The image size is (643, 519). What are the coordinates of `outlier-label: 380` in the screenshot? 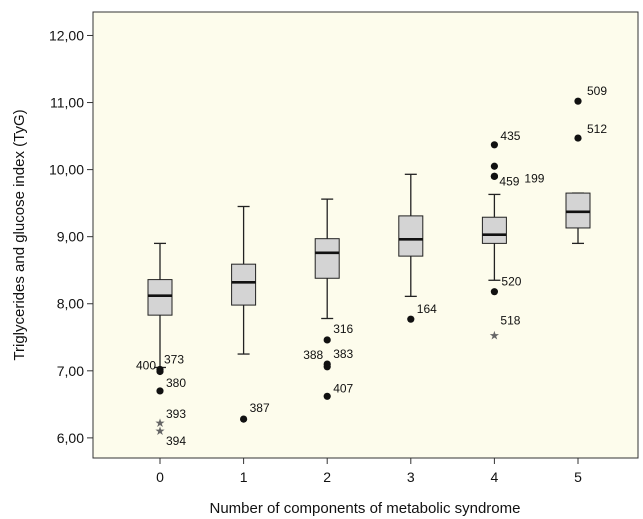 It's located at (176, 383).